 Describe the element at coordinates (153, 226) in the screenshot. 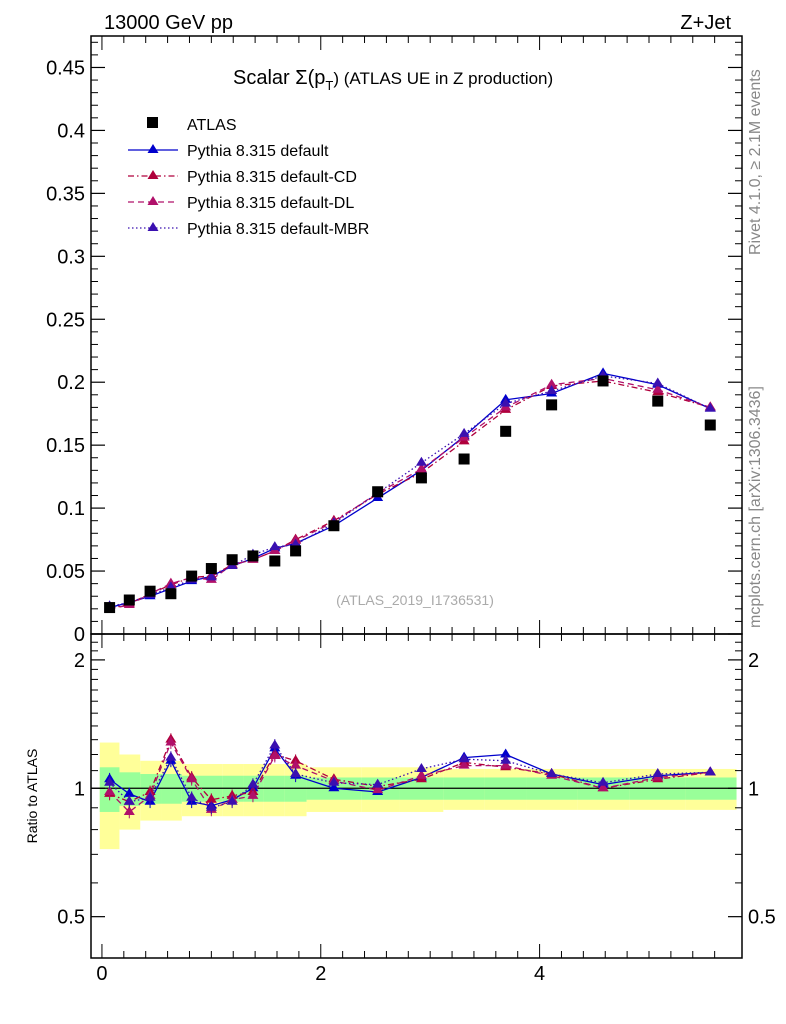

I see `legend-marker-mbr` at that location.